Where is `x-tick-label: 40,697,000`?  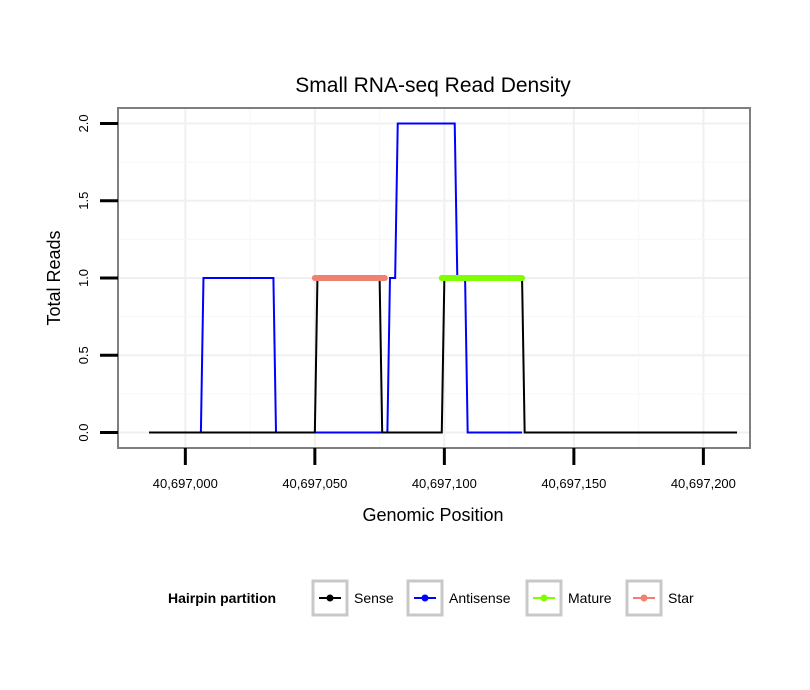 x-tick-label: 40,697,000 is located at coordinates (185, 483).